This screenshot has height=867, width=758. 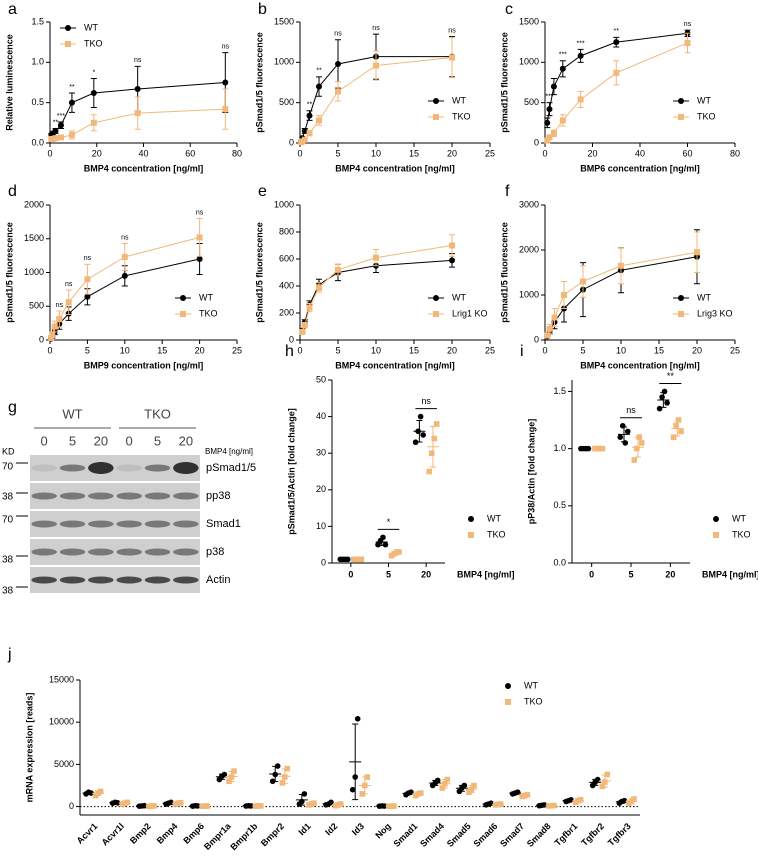 What do you see at coordinates (157, 440) in the screenshot?
I see `dose-label: 5` at bounding box center [157, 440].